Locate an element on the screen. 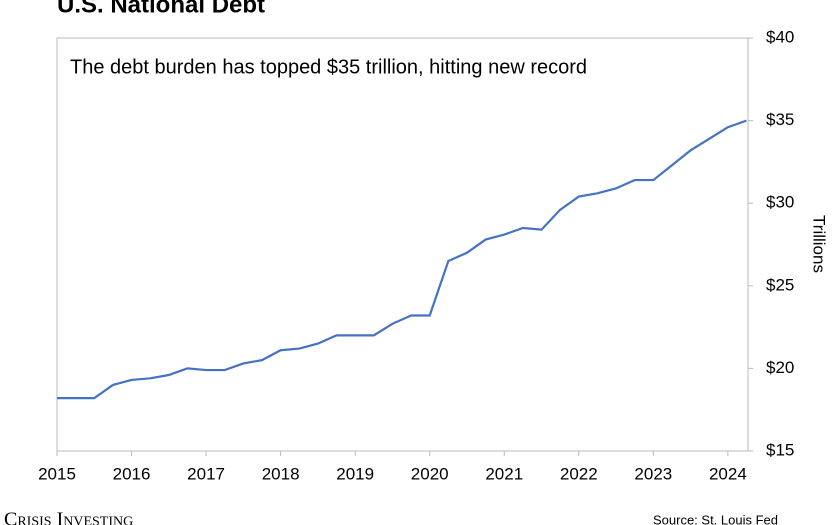 Image resolution: width=840 pixels, height=525 pixels. y-tick-label: $30 is located at coordinates (780, 202).